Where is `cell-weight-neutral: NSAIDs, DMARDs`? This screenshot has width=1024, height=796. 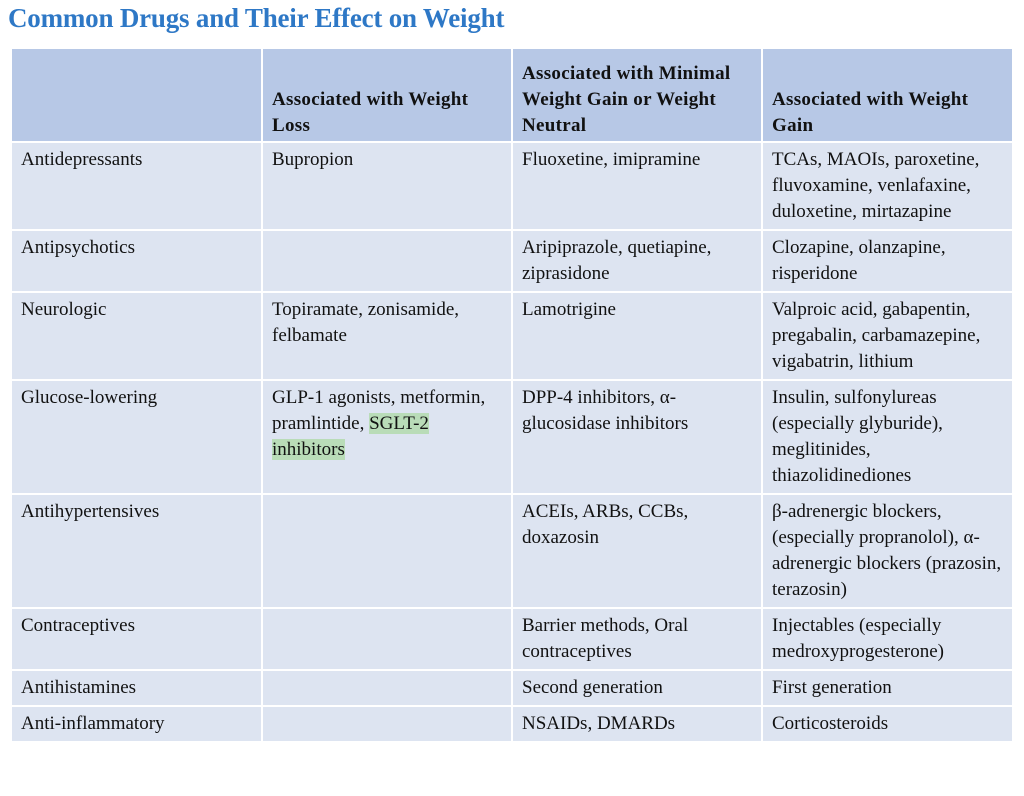 cell-weight-neutral: NSAIDs, DMARDs is located at coordinates (637, 724).